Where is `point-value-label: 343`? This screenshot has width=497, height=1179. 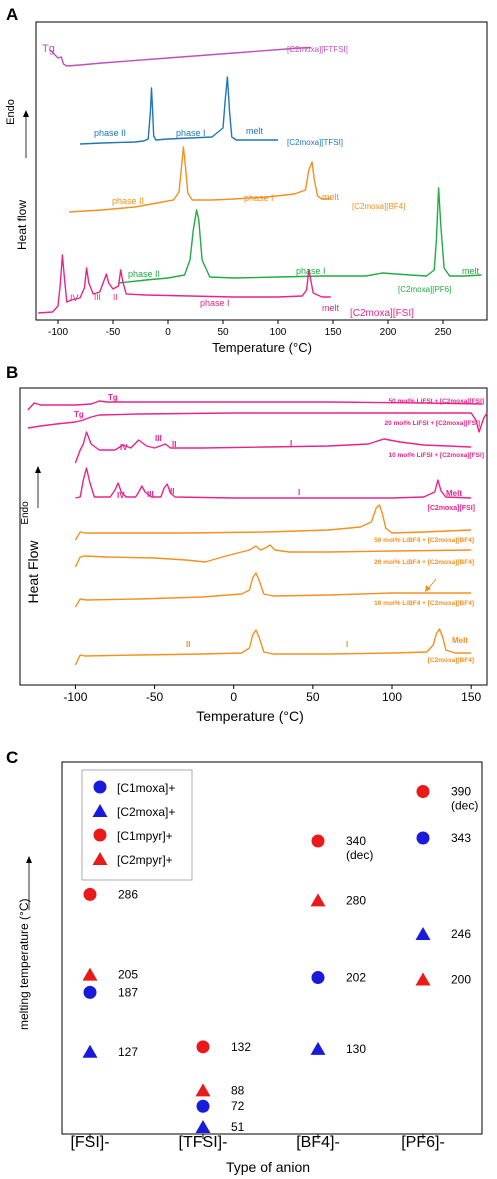 point-value-label: 343 is located at coordinates (461, 838).